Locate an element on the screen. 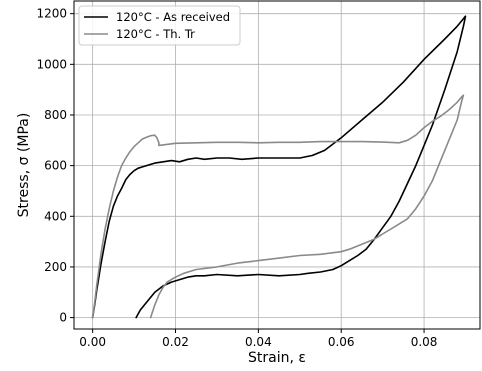 This screenshot has height=371, width=482. x-tick-label: 0.04 is located at coordinates (258, 342).